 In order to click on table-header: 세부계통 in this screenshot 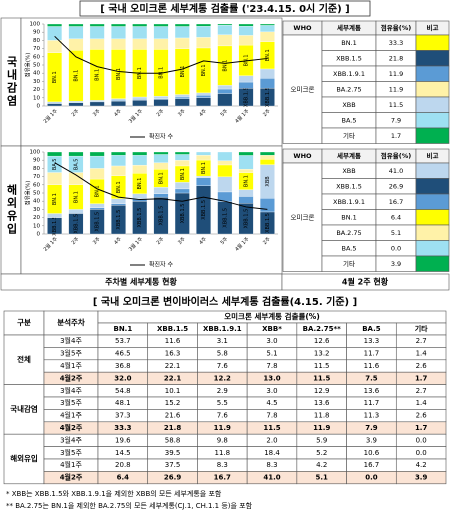, I will do `click(349, 155)`.